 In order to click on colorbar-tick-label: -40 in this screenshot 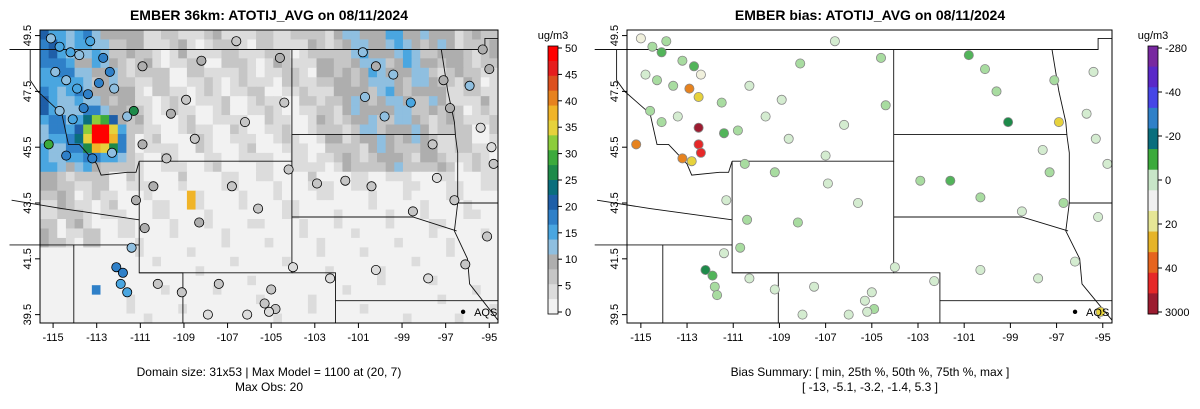, I will do `click(1173, 93)`.